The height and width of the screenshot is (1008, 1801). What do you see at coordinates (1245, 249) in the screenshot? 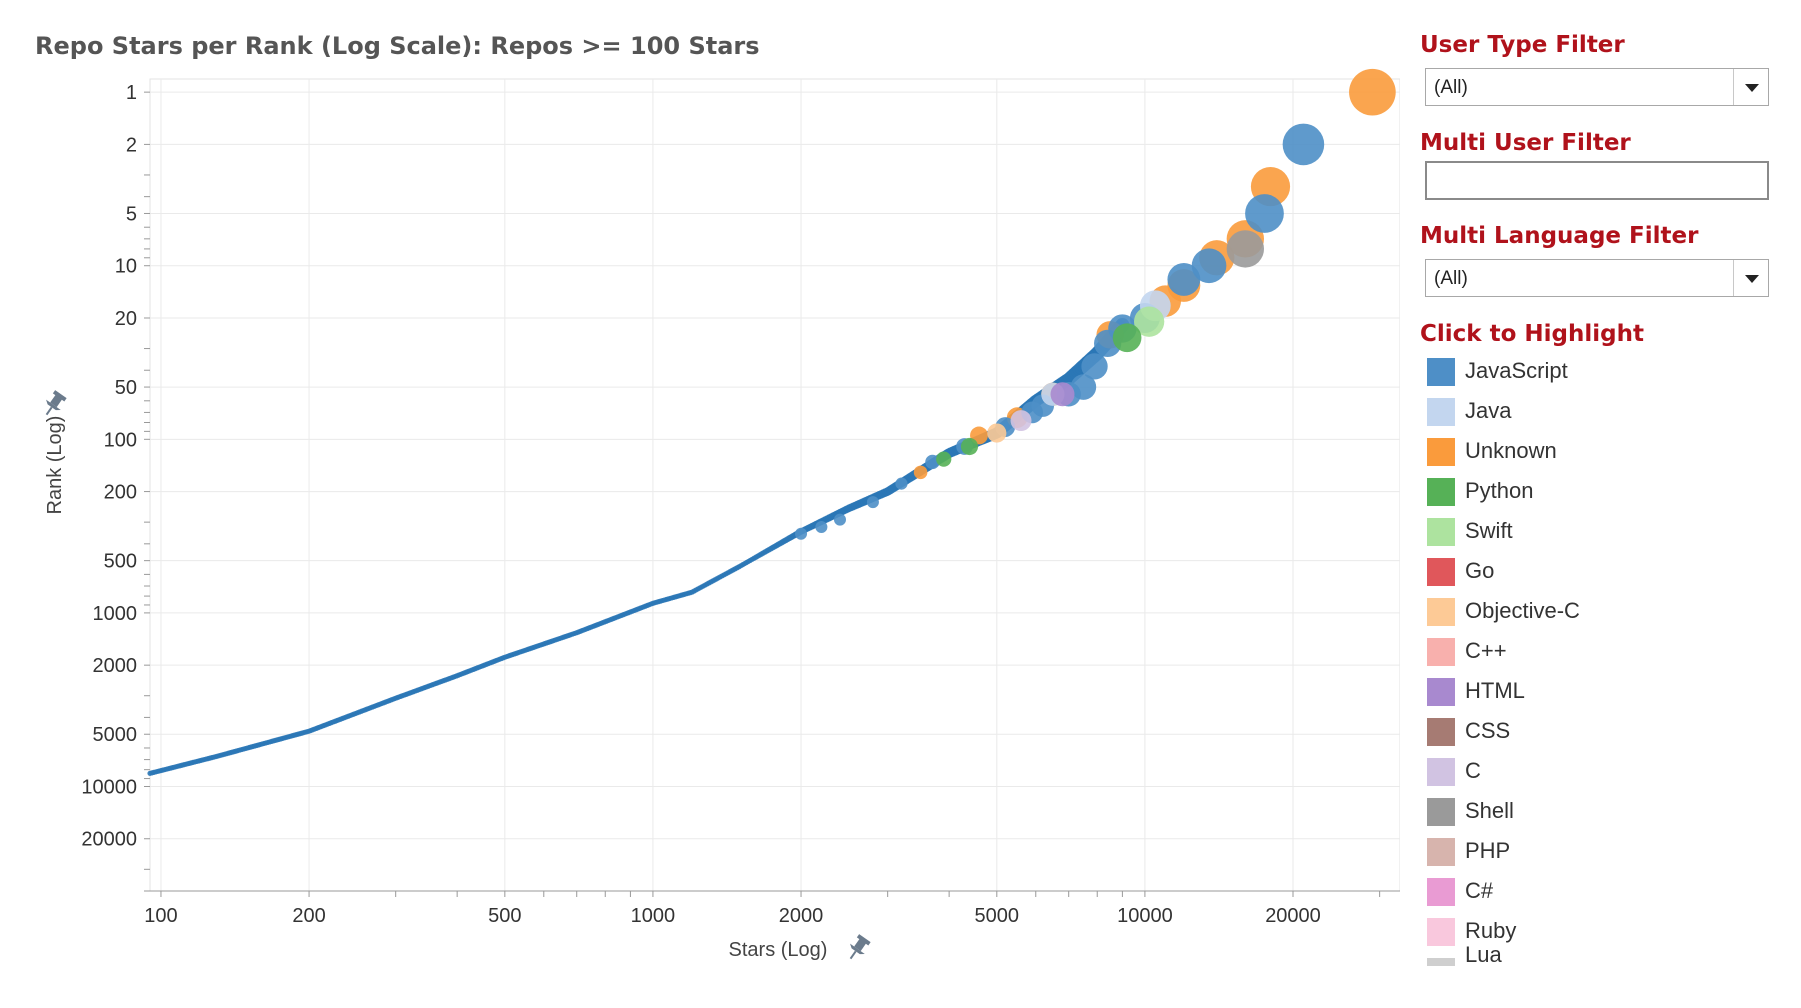
I see `point-shell` at bounding box center [1245, 249].